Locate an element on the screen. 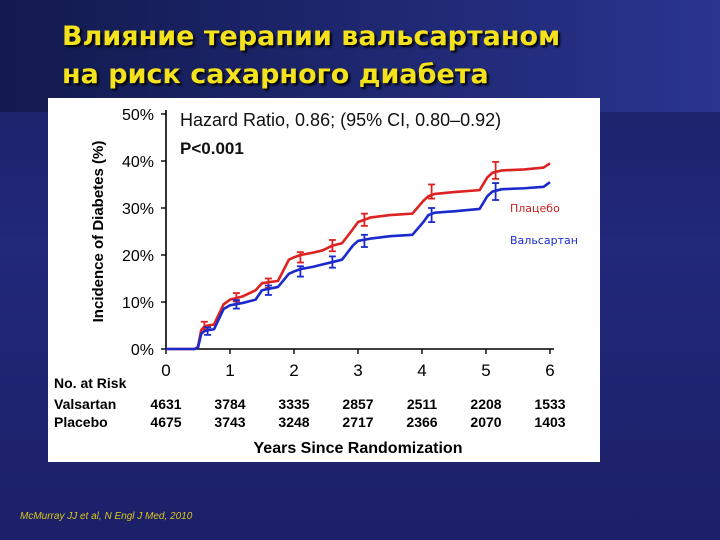 This screenshot has height=540, width=720. p-value-annotation: P<0.001 is located at coordinates (212, 148).